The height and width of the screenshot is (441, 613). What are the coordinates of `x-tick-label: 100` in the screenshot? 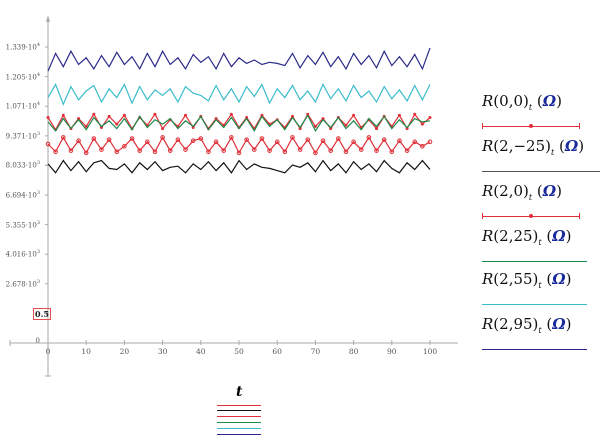 It's located at (430, 351).